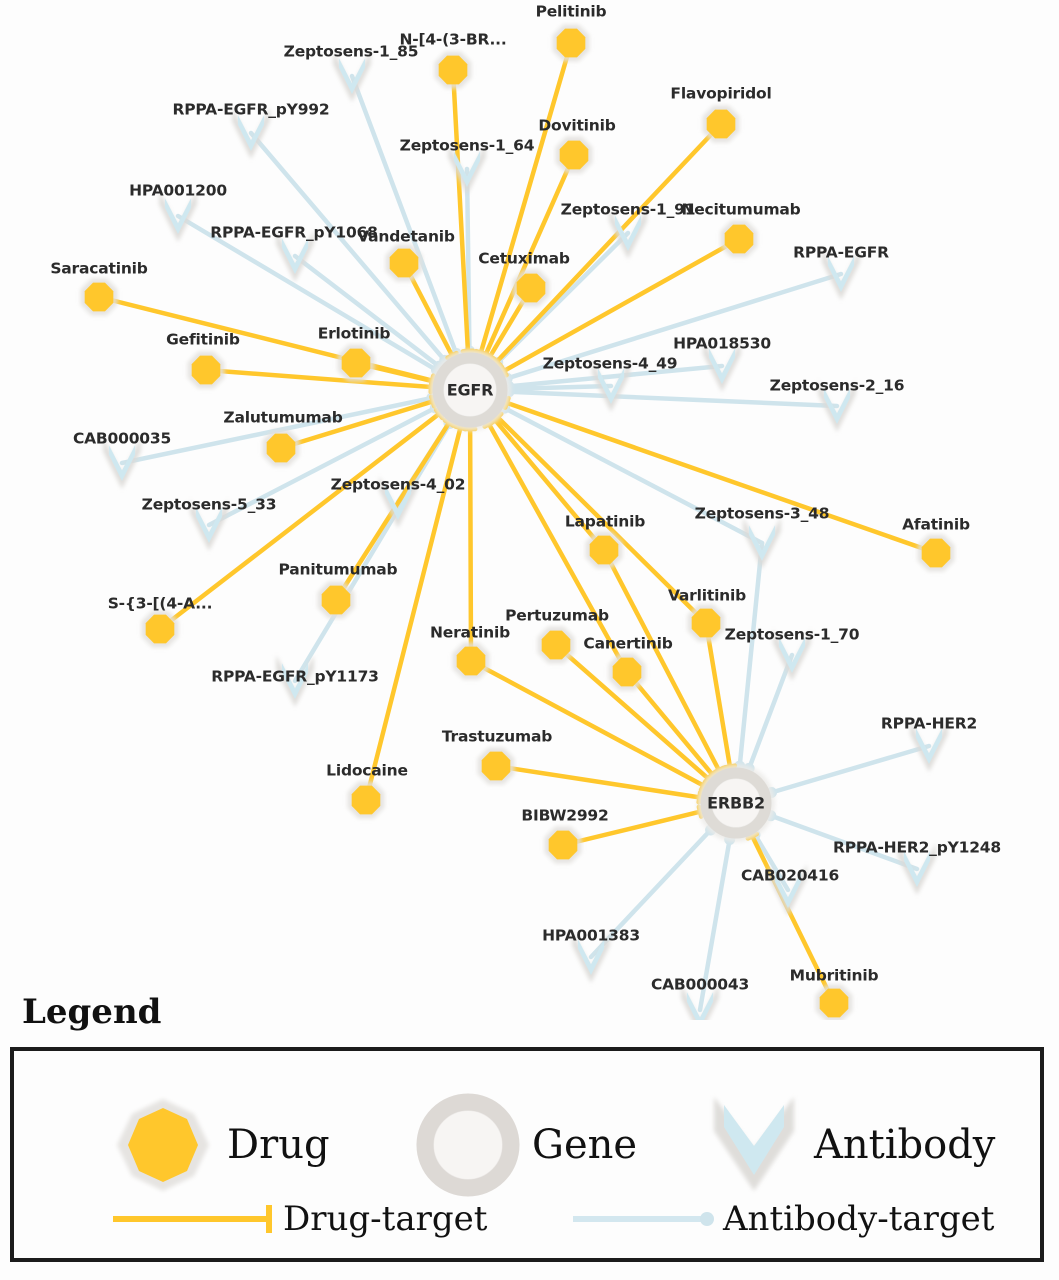  I want to click on drug-label: Mubritinib, so click(834, 975).